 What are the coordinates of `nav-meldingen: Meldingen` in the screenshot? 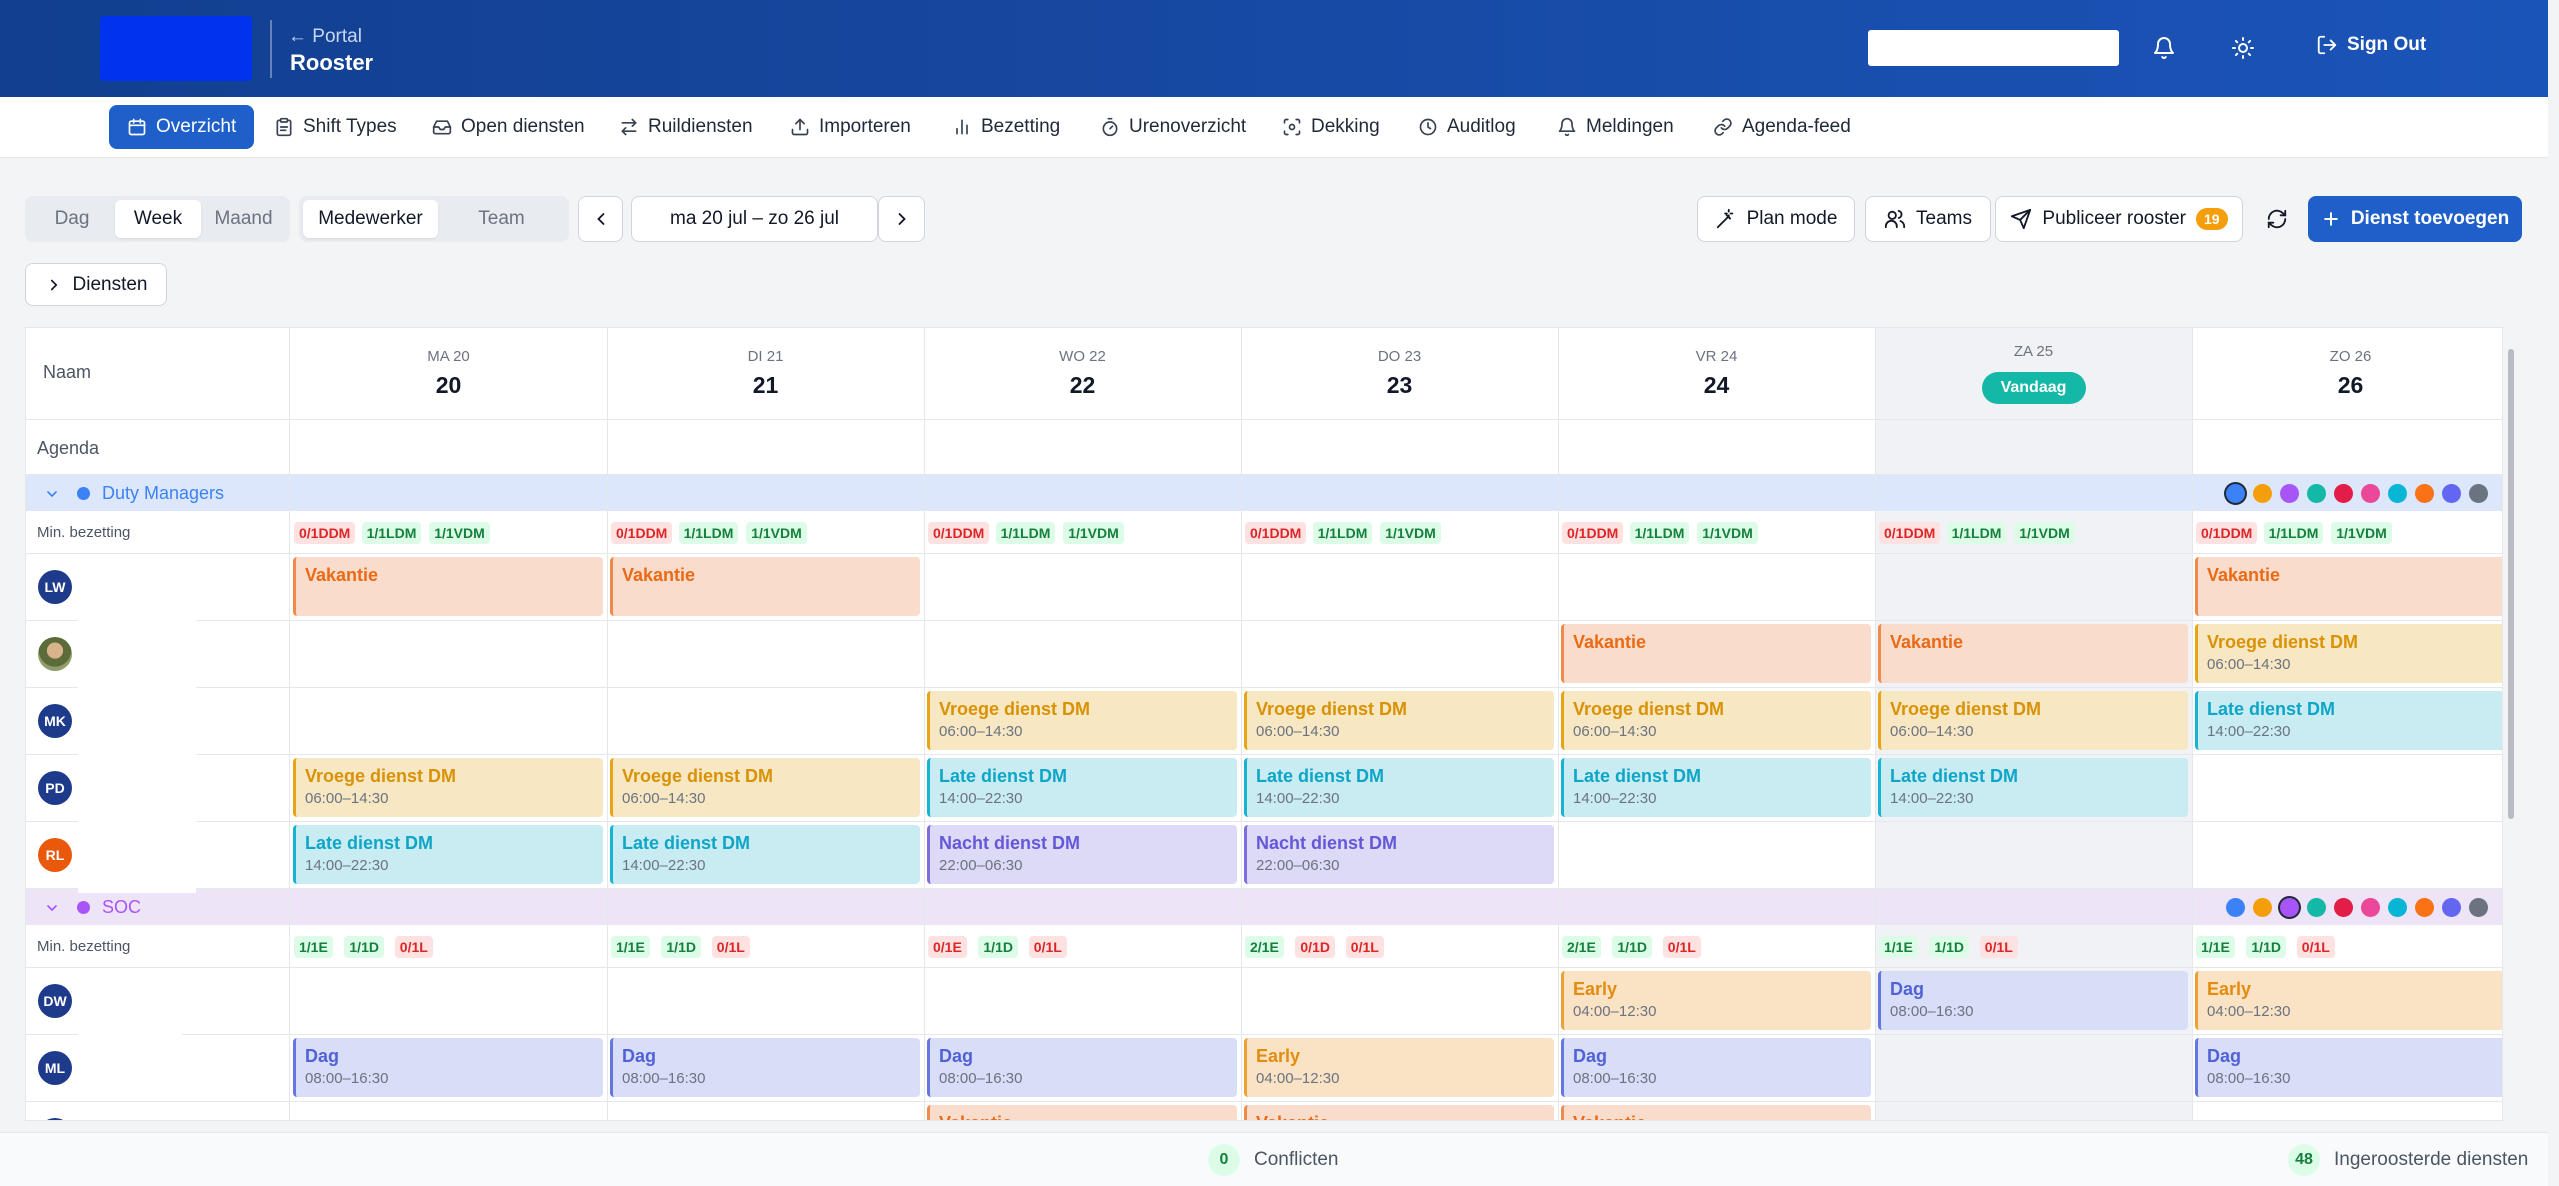 It's located at (1615, 127).